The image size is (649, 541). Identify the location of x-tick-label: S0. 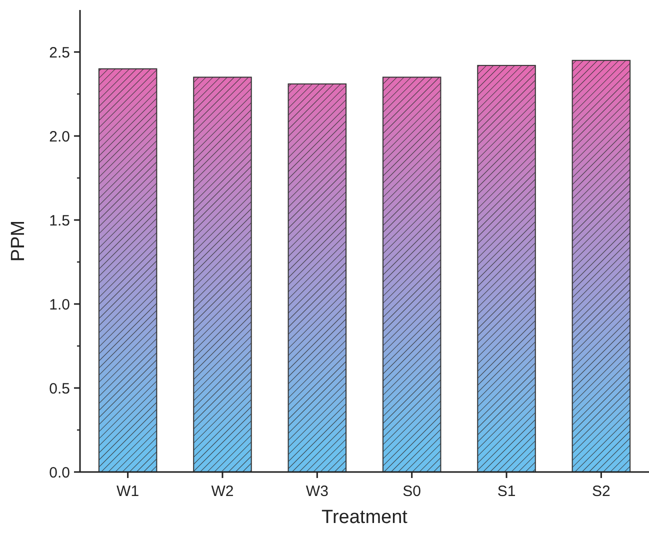
(412, 491).